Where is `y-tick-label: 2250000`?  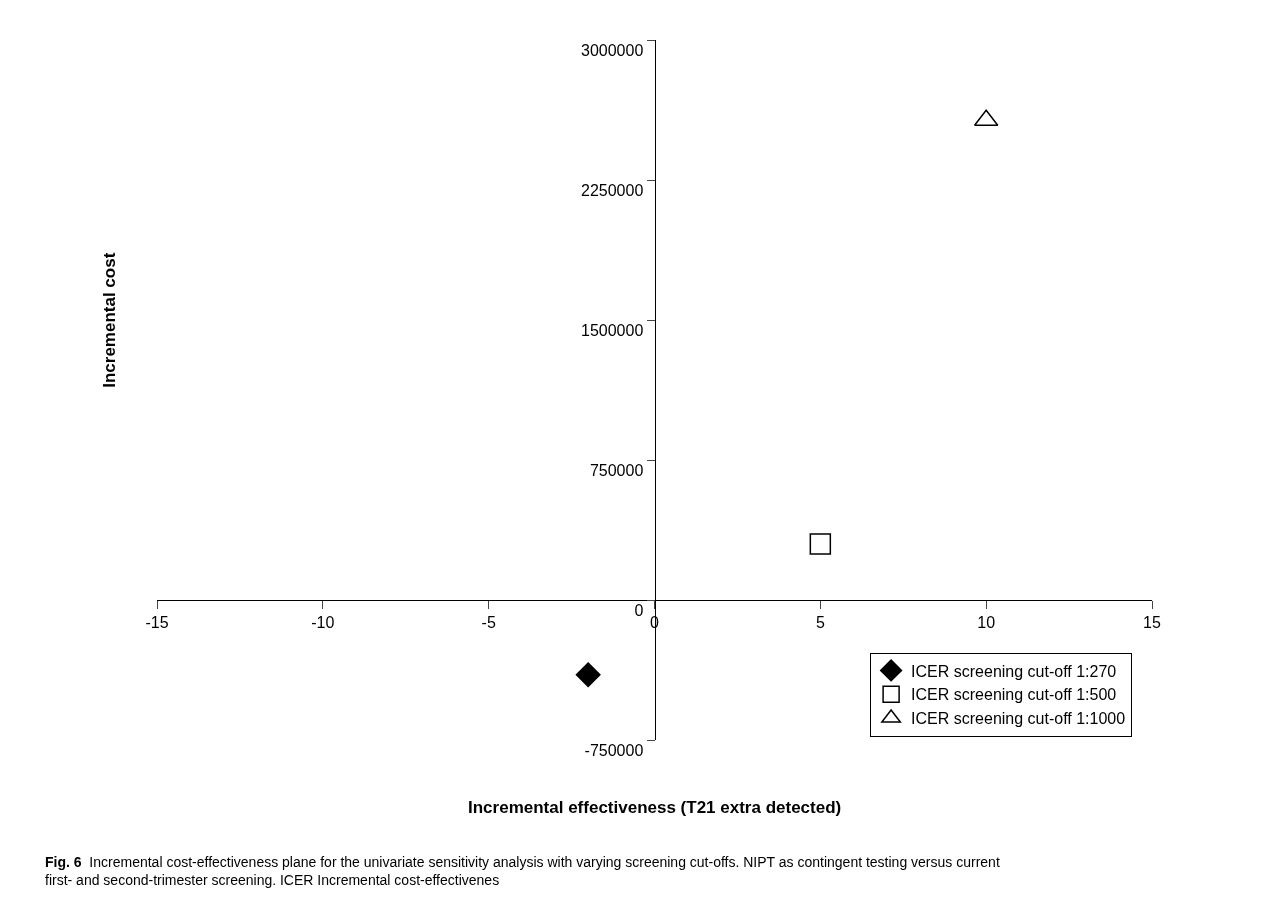
y-tick-label: 2250000 is located at coordinates (612, 190).